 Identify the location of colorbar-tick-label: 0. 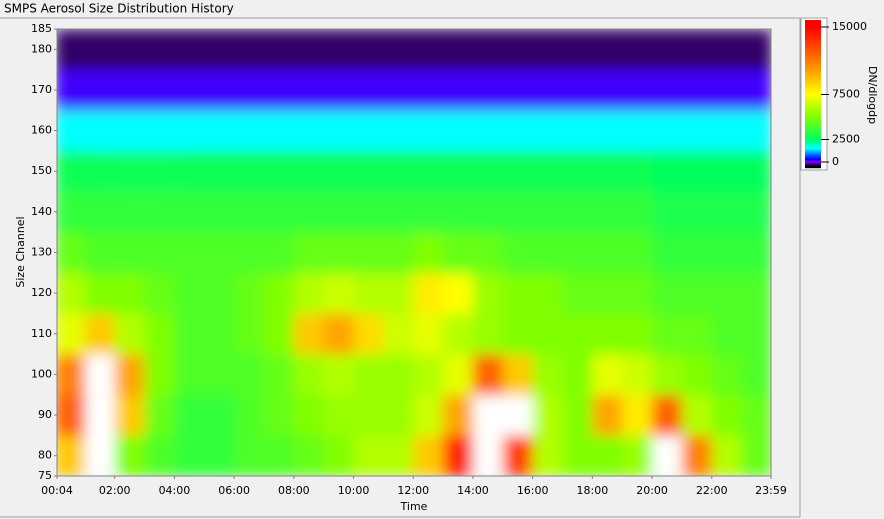
(835, 161).